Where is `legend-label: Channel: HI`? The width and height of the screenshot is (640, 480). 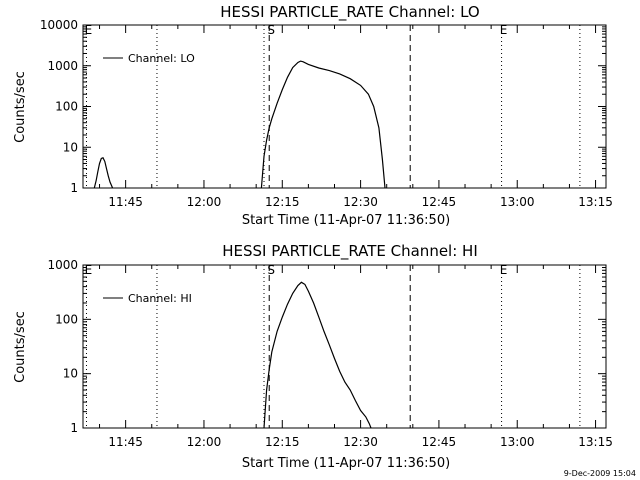 legend-label: Channel: HI is located at coordinates (160, 298).